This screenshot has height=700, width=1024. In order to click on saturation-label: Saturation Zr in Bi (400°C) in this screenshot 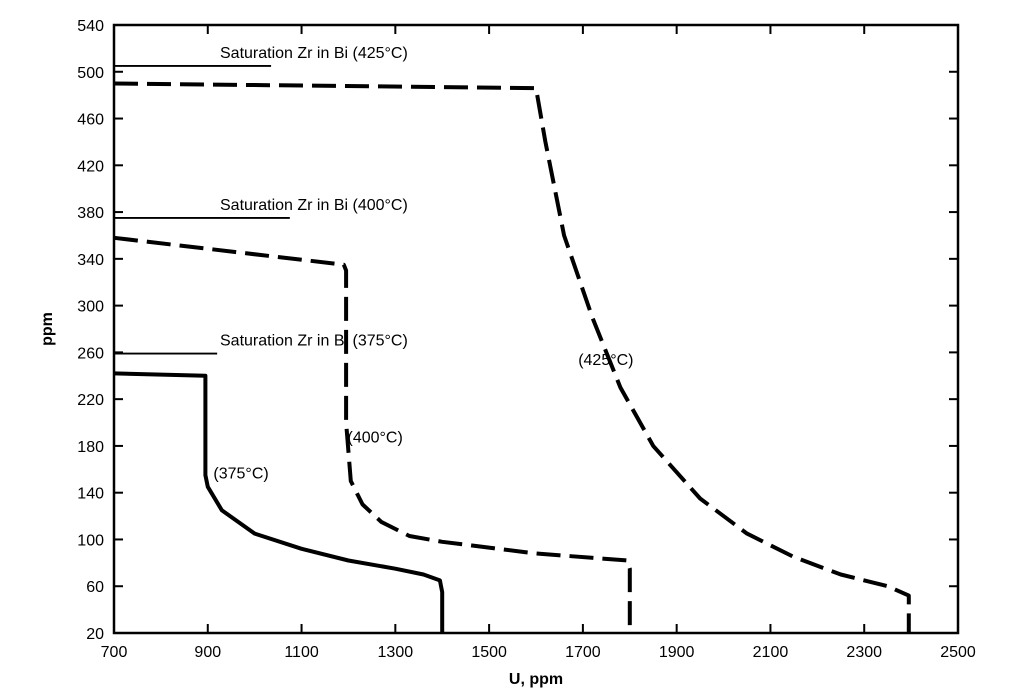, I will do `click(314, 205)`.